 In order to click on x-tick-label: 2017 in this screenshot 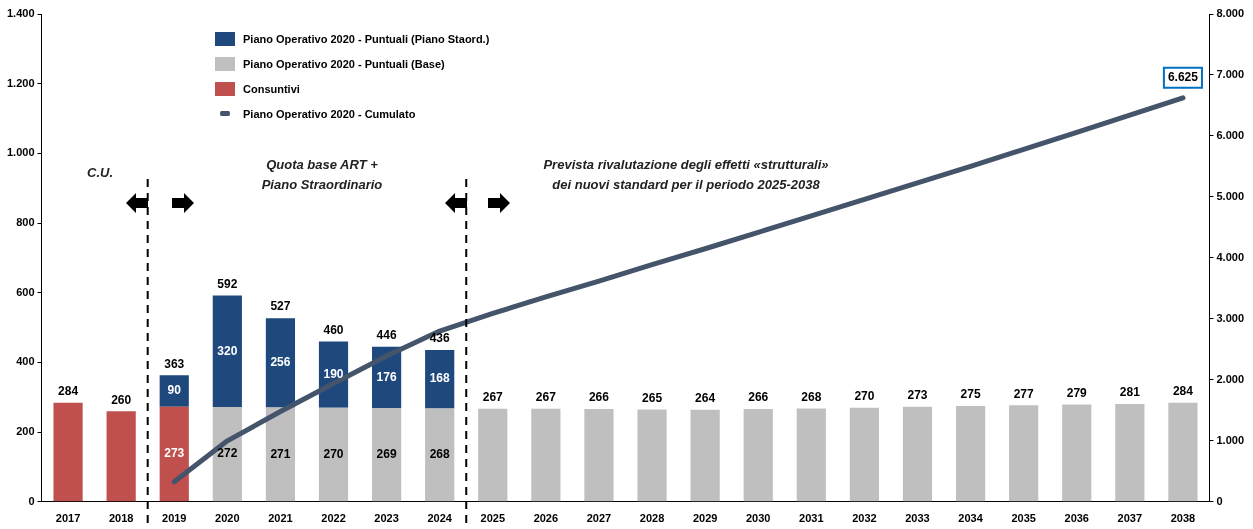, I will do `click(68, 518)`.